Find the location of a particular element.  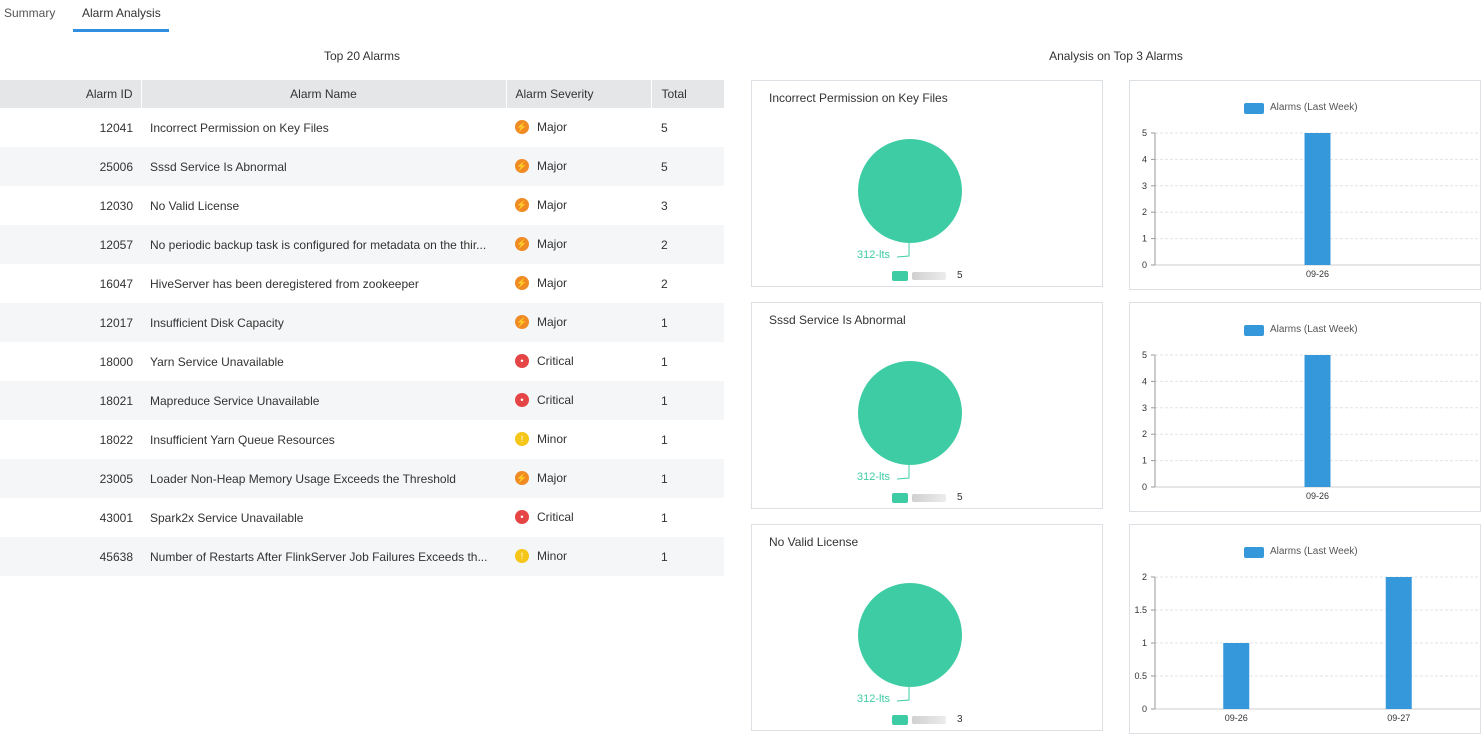

column-header-alarm-severity: Alarm Severity is located at coordinates (579, 94).